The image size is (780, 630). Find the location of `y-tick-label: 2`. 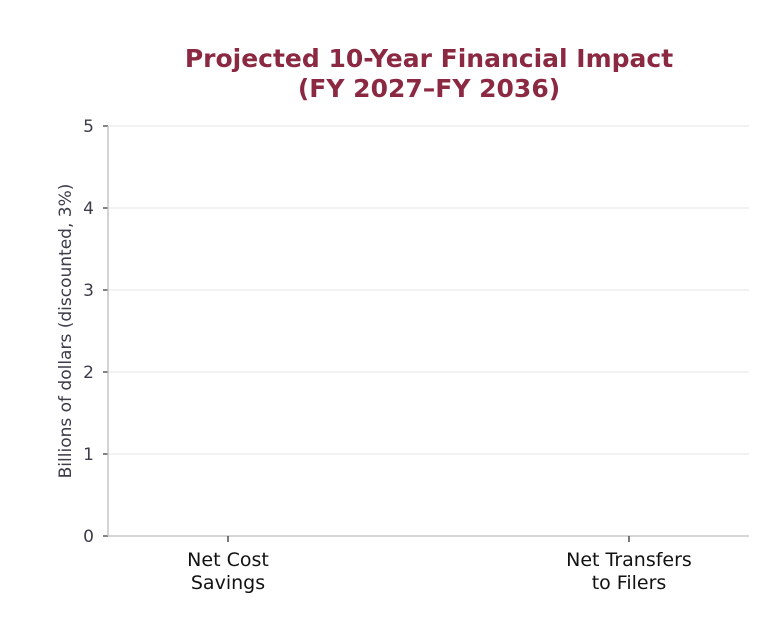

y-tick-label: 2 is located at coordinates (88, 373).